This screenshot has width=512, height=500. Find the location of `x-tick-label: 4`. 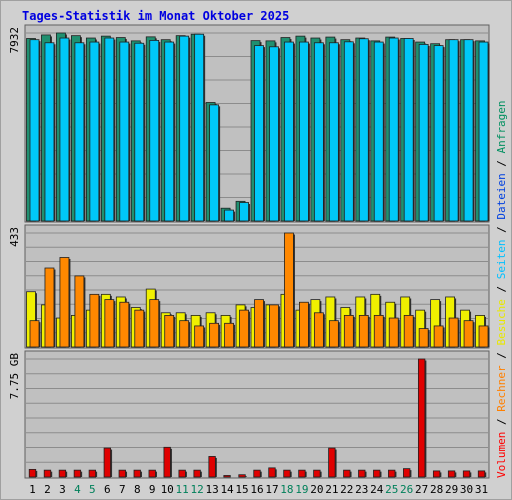

x-tick-label: 4 is located at coordinates (77, 489).